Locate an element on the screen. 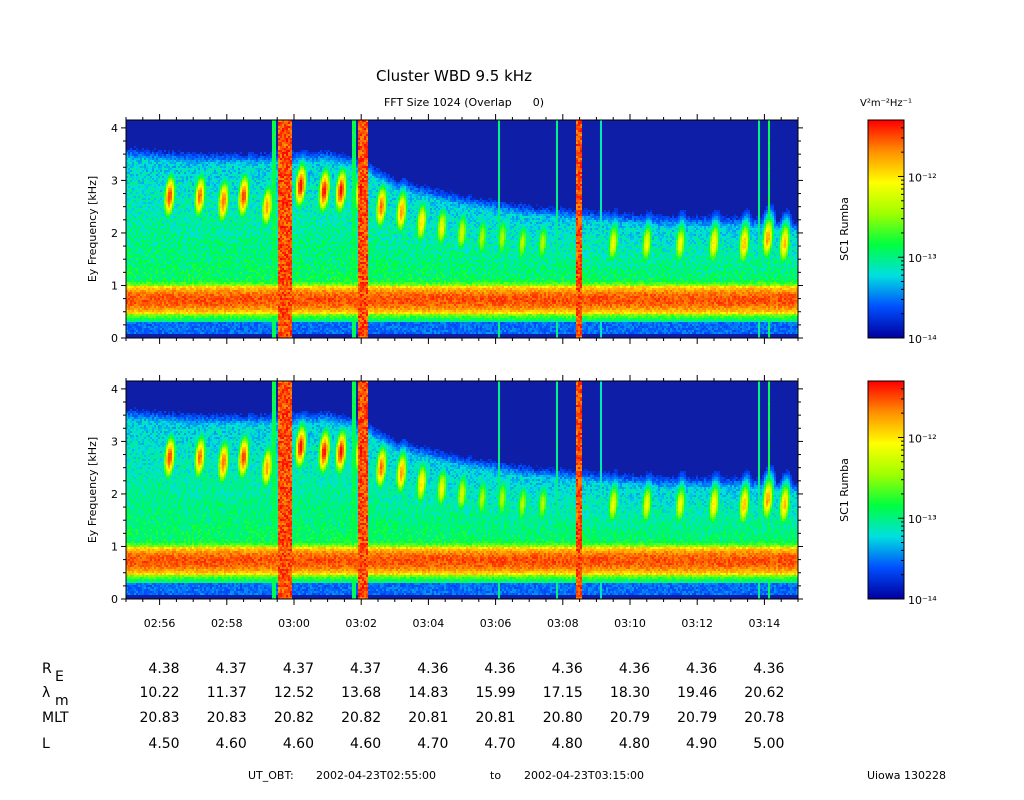 This screenshot has width=1024, height=800. chart-subtitle: FFT Size 1024 (Overlap 0) is located at coordinates (464, 102).